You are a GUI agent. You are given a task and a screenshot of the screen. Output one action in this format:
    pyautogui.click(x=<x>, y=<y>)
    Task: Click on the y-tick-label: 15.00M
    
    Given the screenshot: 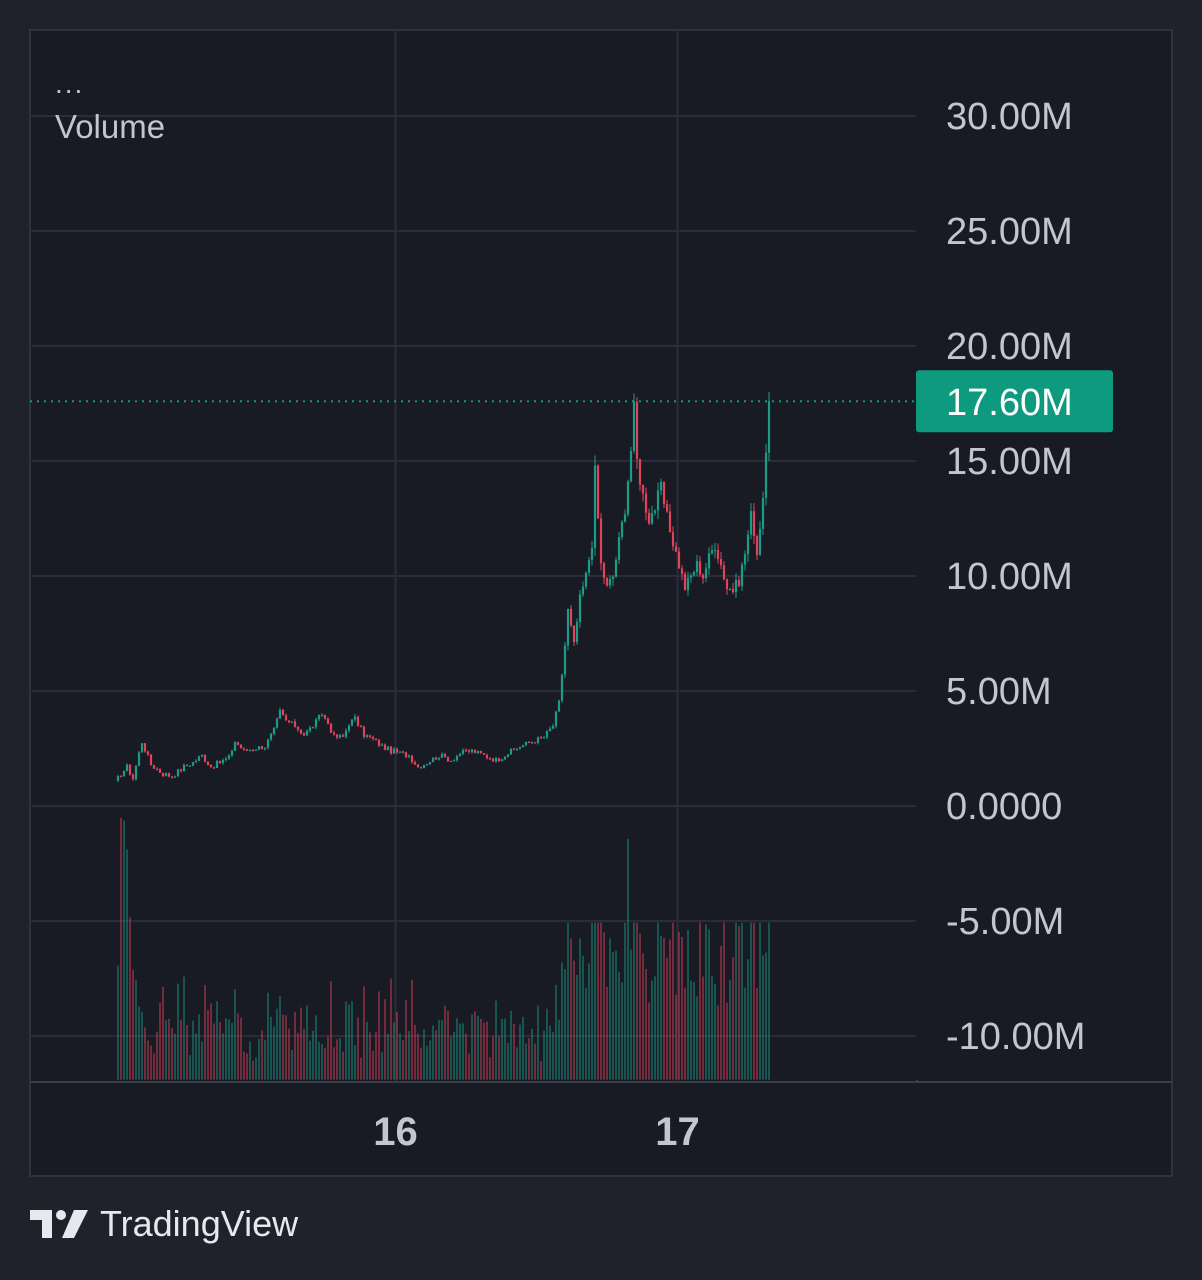 What is the action you would take?
    pyautogui.click(x=1009, y=462)
    